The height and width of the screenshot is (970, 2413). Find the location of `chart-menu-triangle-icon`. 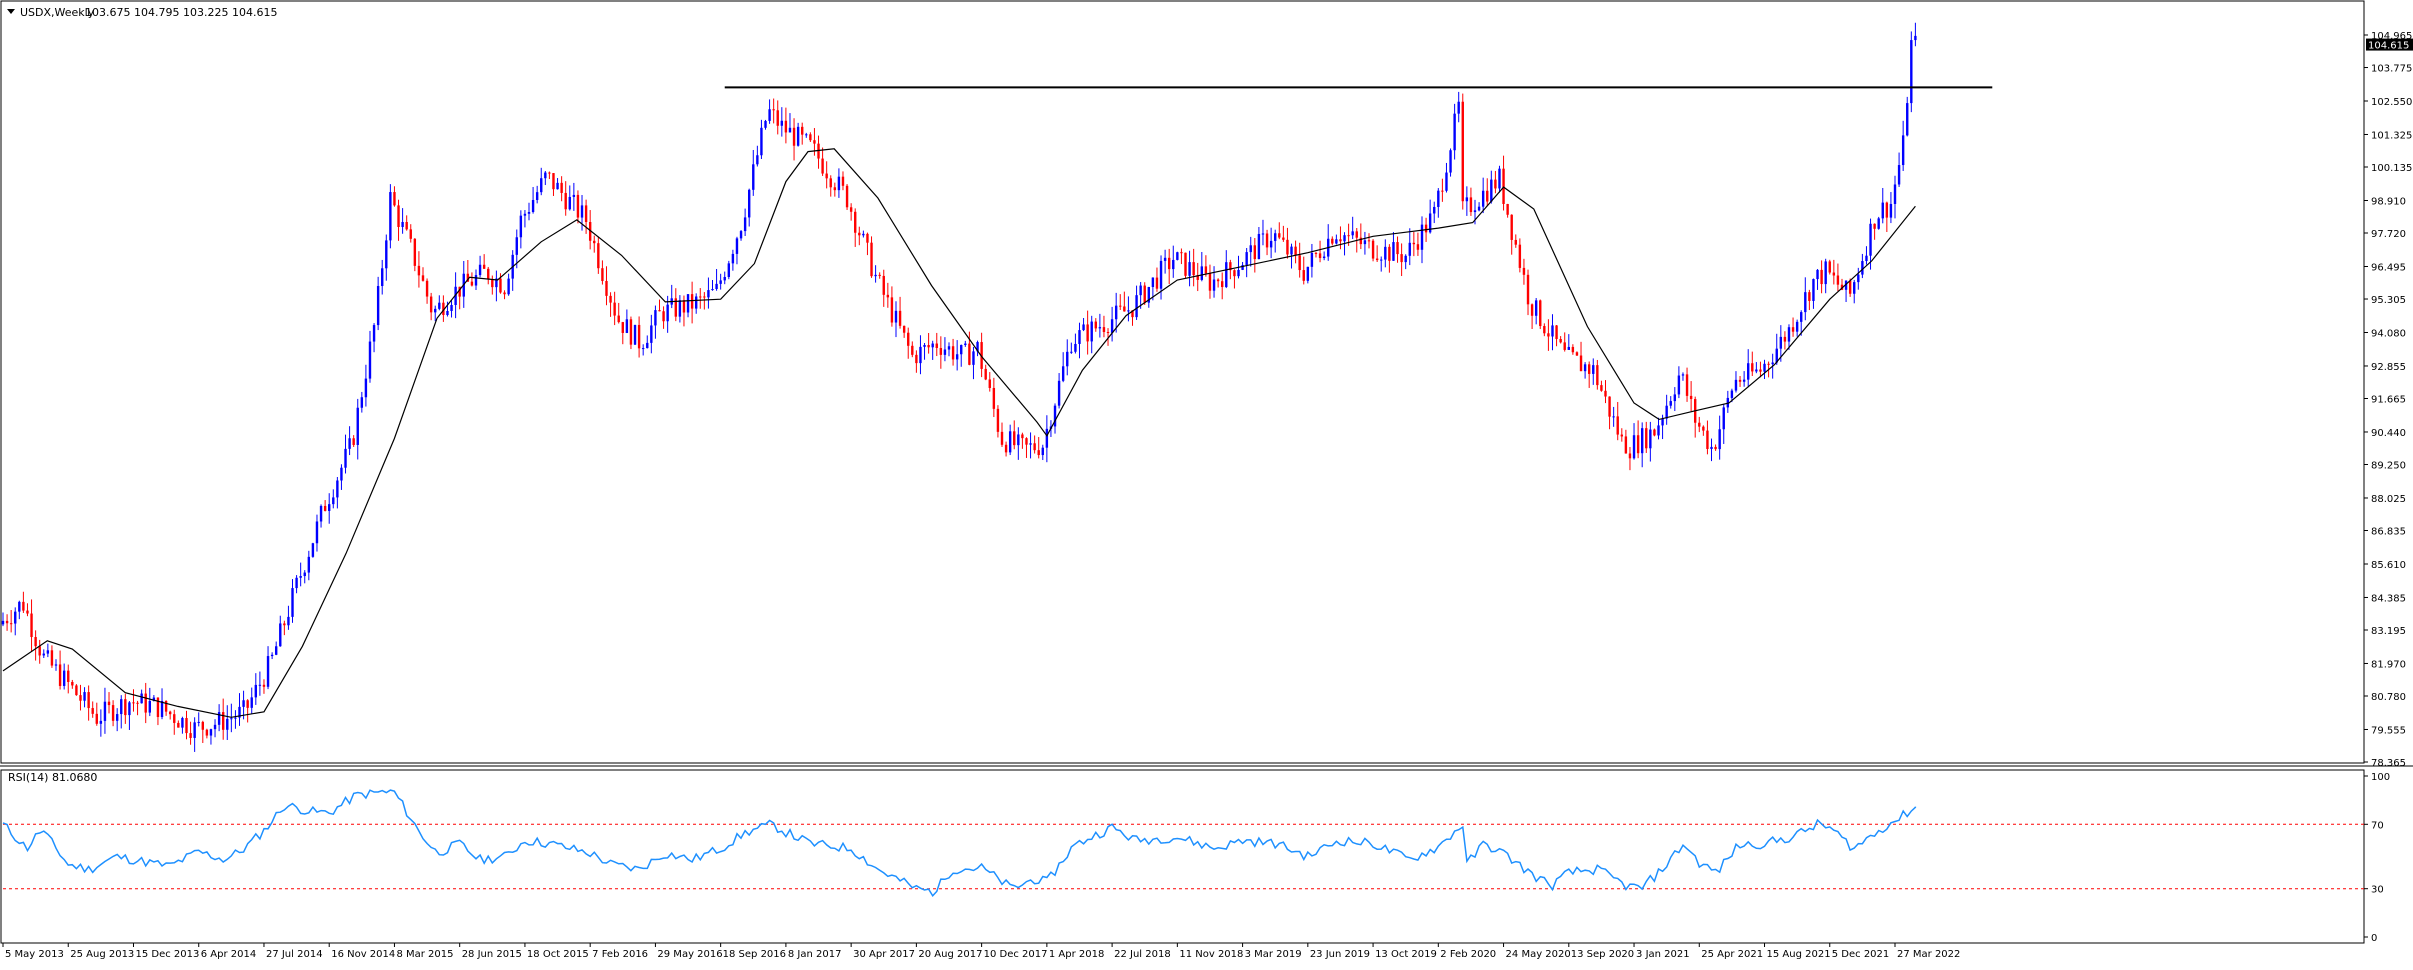

chart-menu-triangle-icon is located at coordinates (11, 11).